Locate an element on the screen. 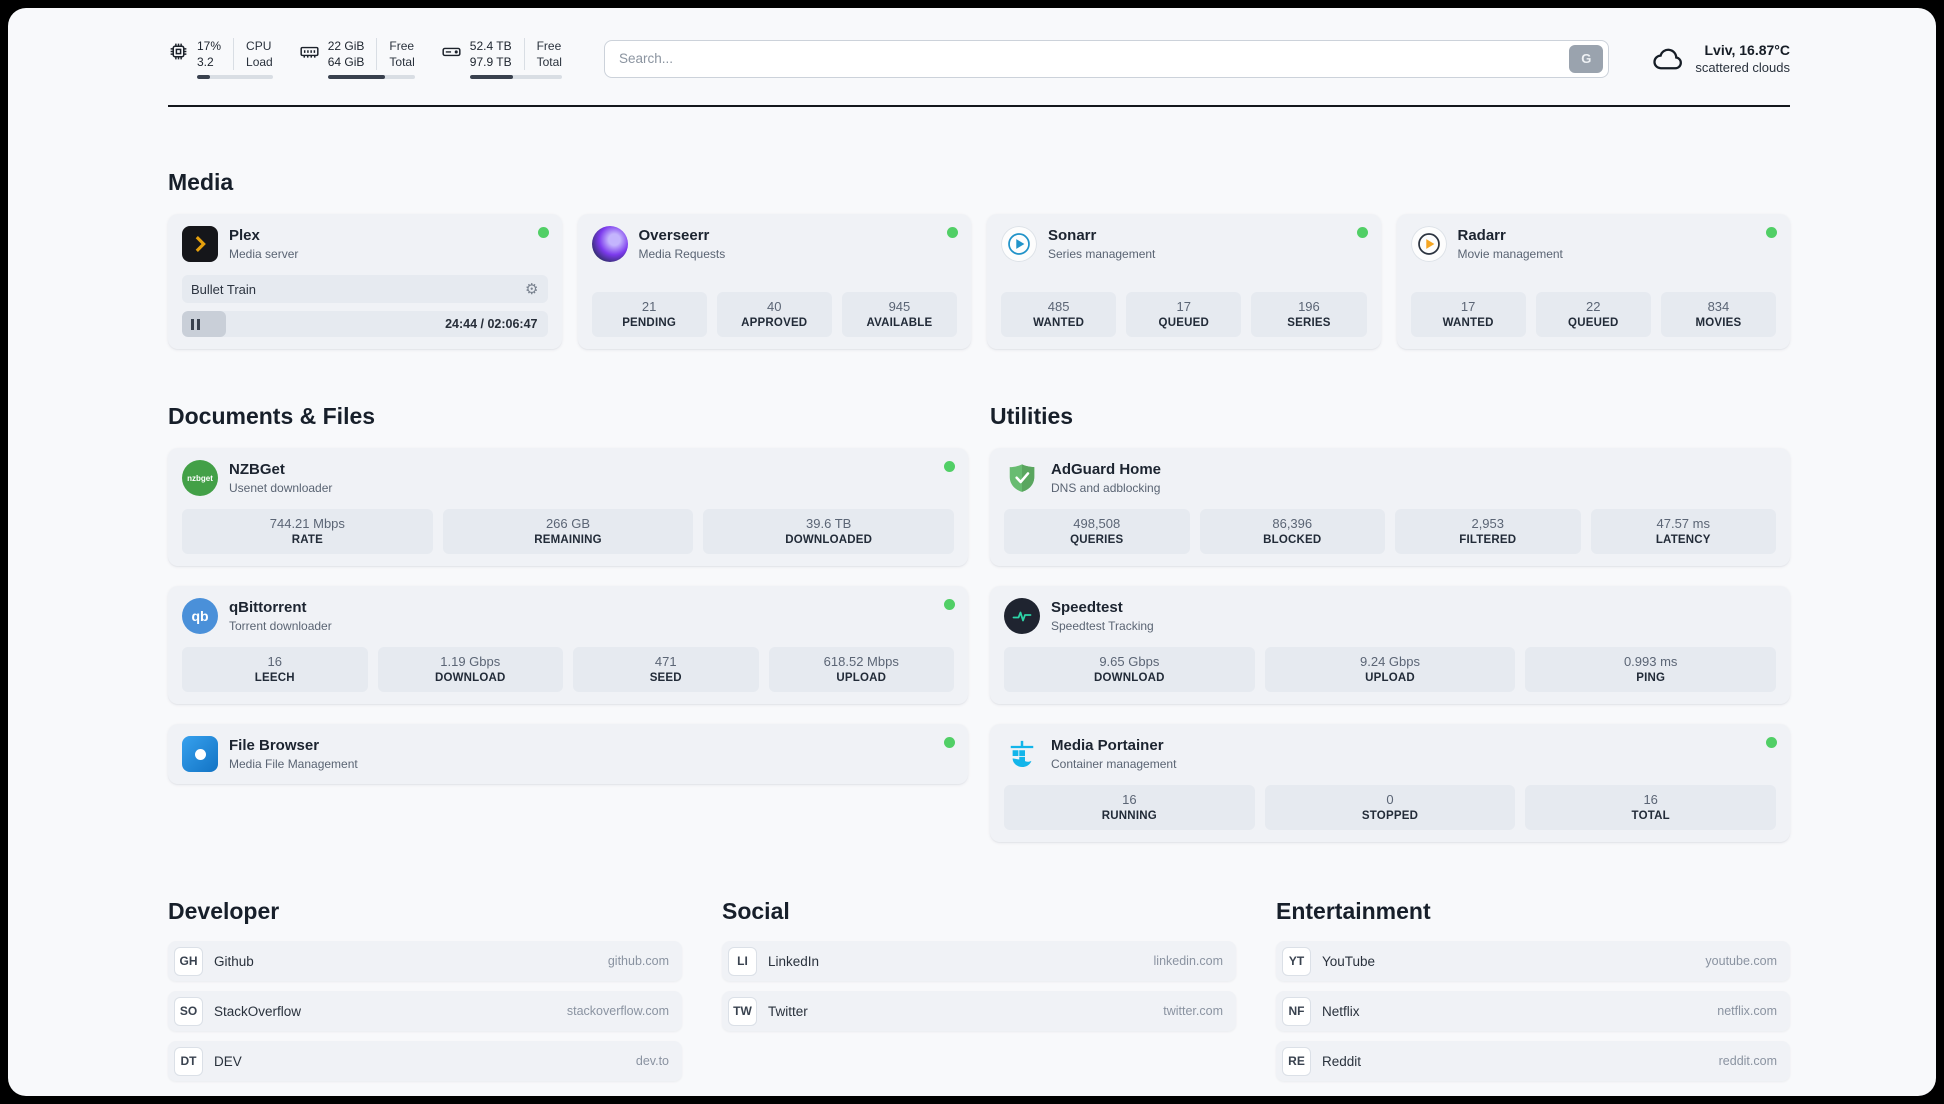 This screenshot has width=1944, height=1104. cloud-icon is located at coordinates (1668, 59).